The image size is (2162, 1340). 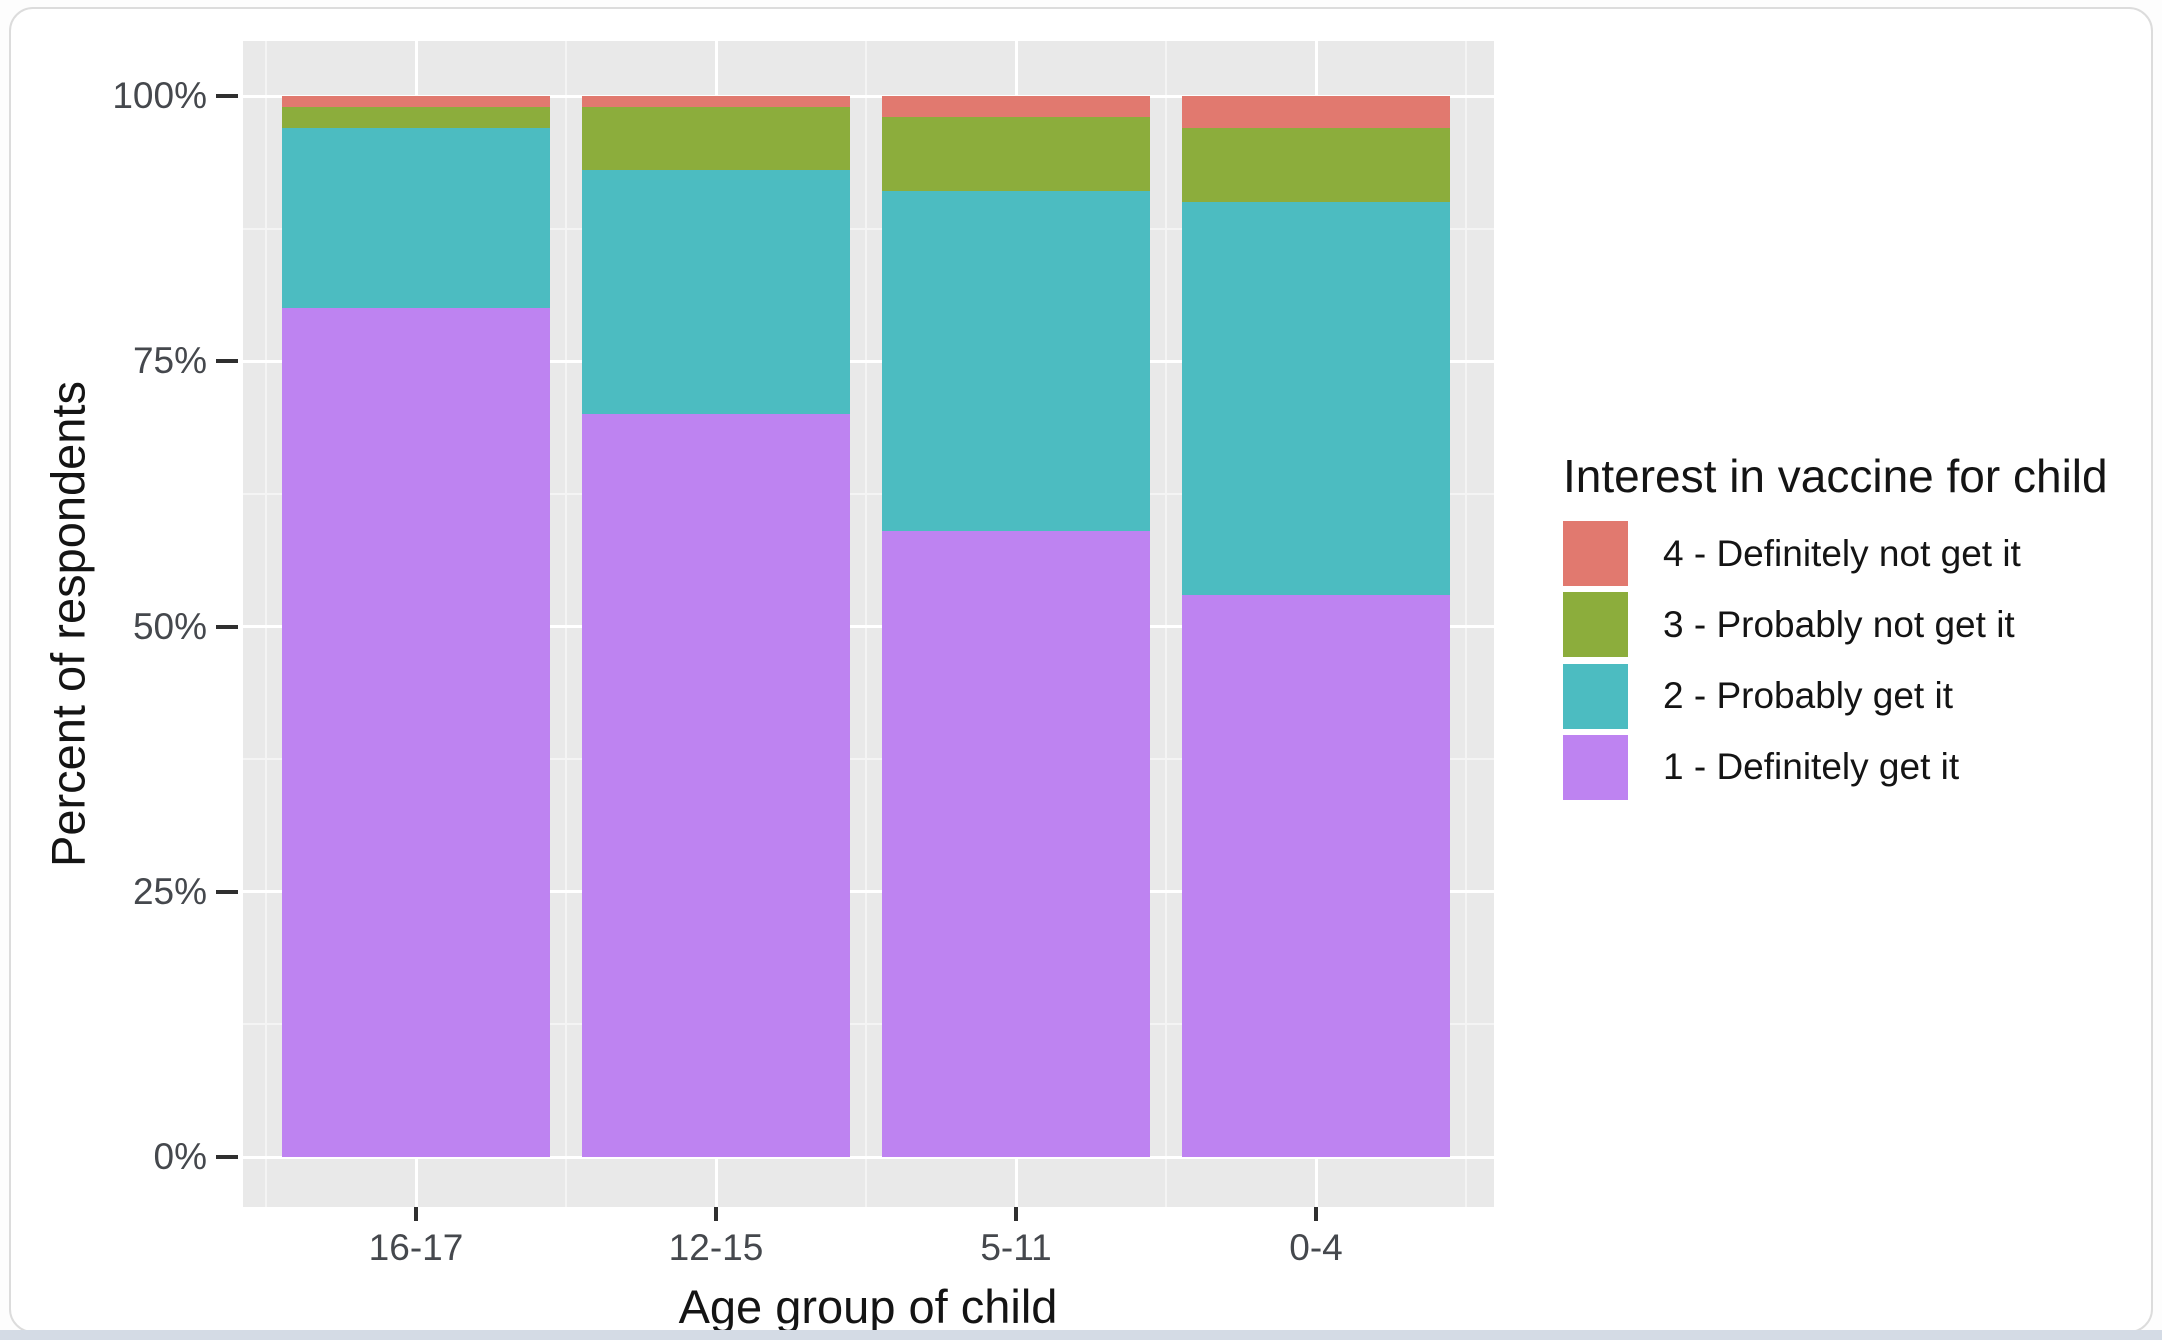 What do you see at coordinates (1839, 624) in the screenshot?
I see `legend-item-label: 3 - Probably not get it` at bounding box center [1839, 624].